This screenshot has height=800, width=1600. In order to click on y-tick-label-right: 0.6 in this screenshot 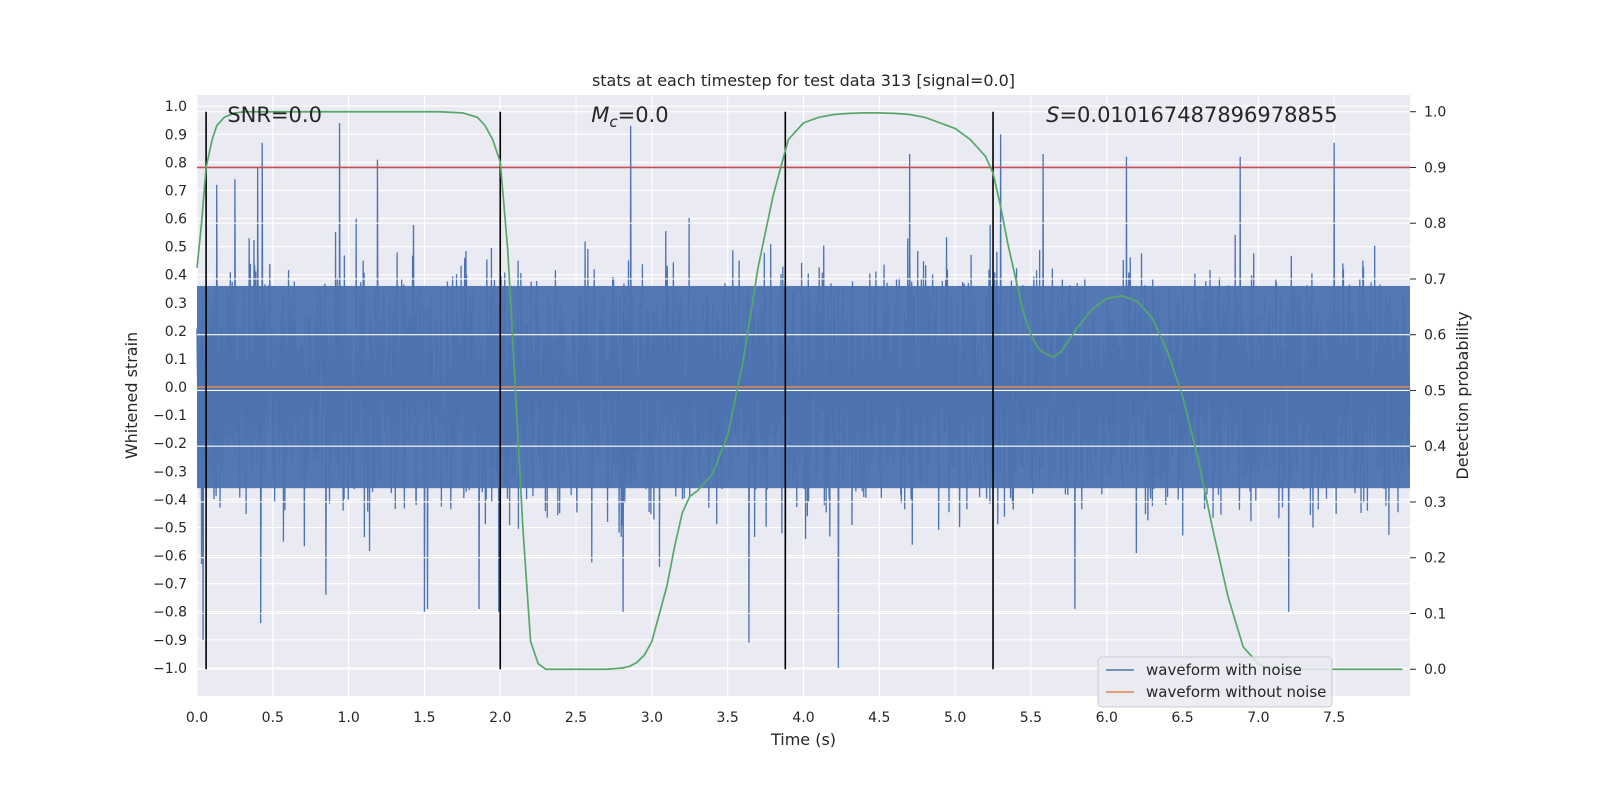, I will do `click(1435, 336)`.